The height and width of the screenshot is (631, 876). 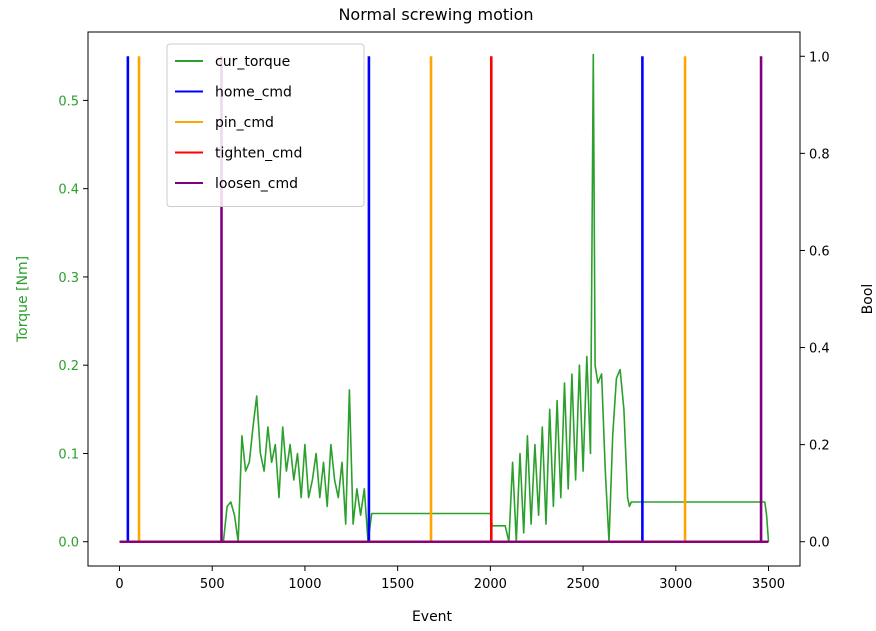 What do you see at coordinates (68, 454) in the screenshot?
I see `y-left-tick-label: 0.1` at bounding box center [68, 454].